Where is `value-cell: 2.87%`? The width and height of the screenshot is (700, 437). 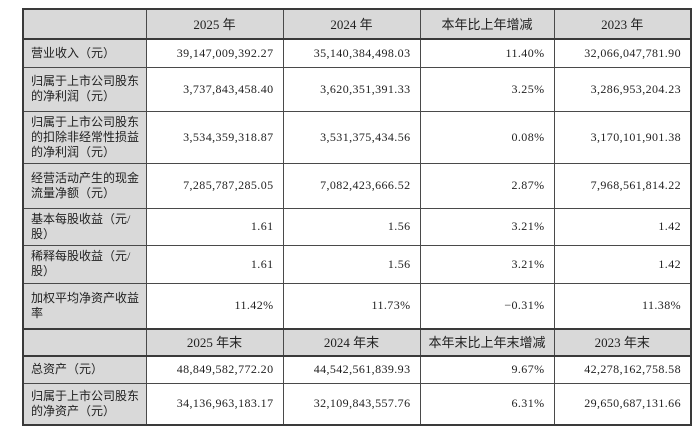 value-cell: 2.87% is located at coordinates (487, 185).